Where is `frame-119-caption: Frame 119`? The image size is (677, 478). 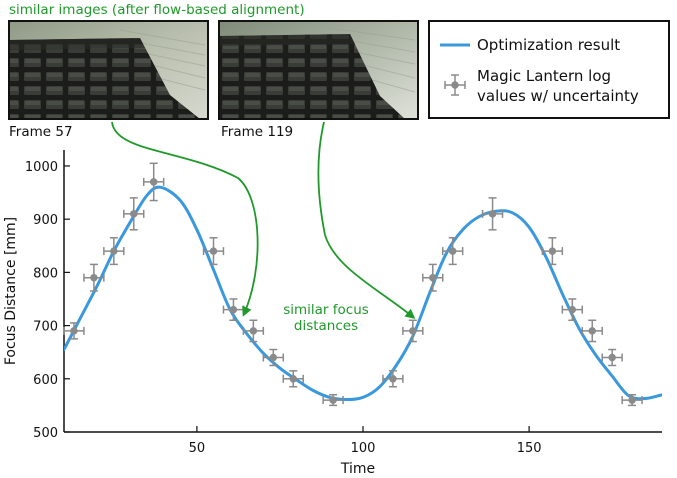
frame-119-caption: Frame 119 is located at coordinates (257, 132).